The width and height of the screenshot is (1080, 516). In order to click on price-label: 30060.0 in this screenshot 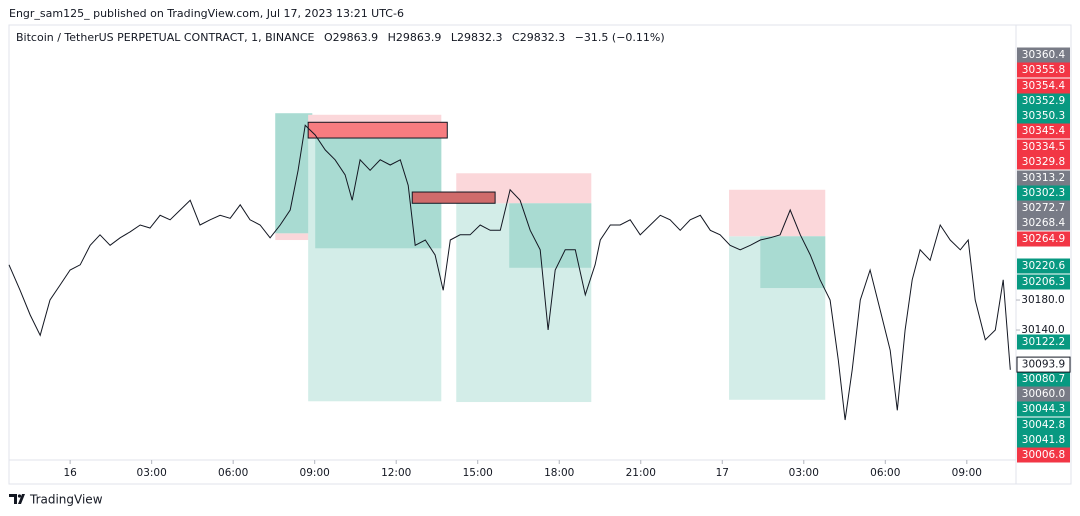, I will do `click(1043, 394)`.